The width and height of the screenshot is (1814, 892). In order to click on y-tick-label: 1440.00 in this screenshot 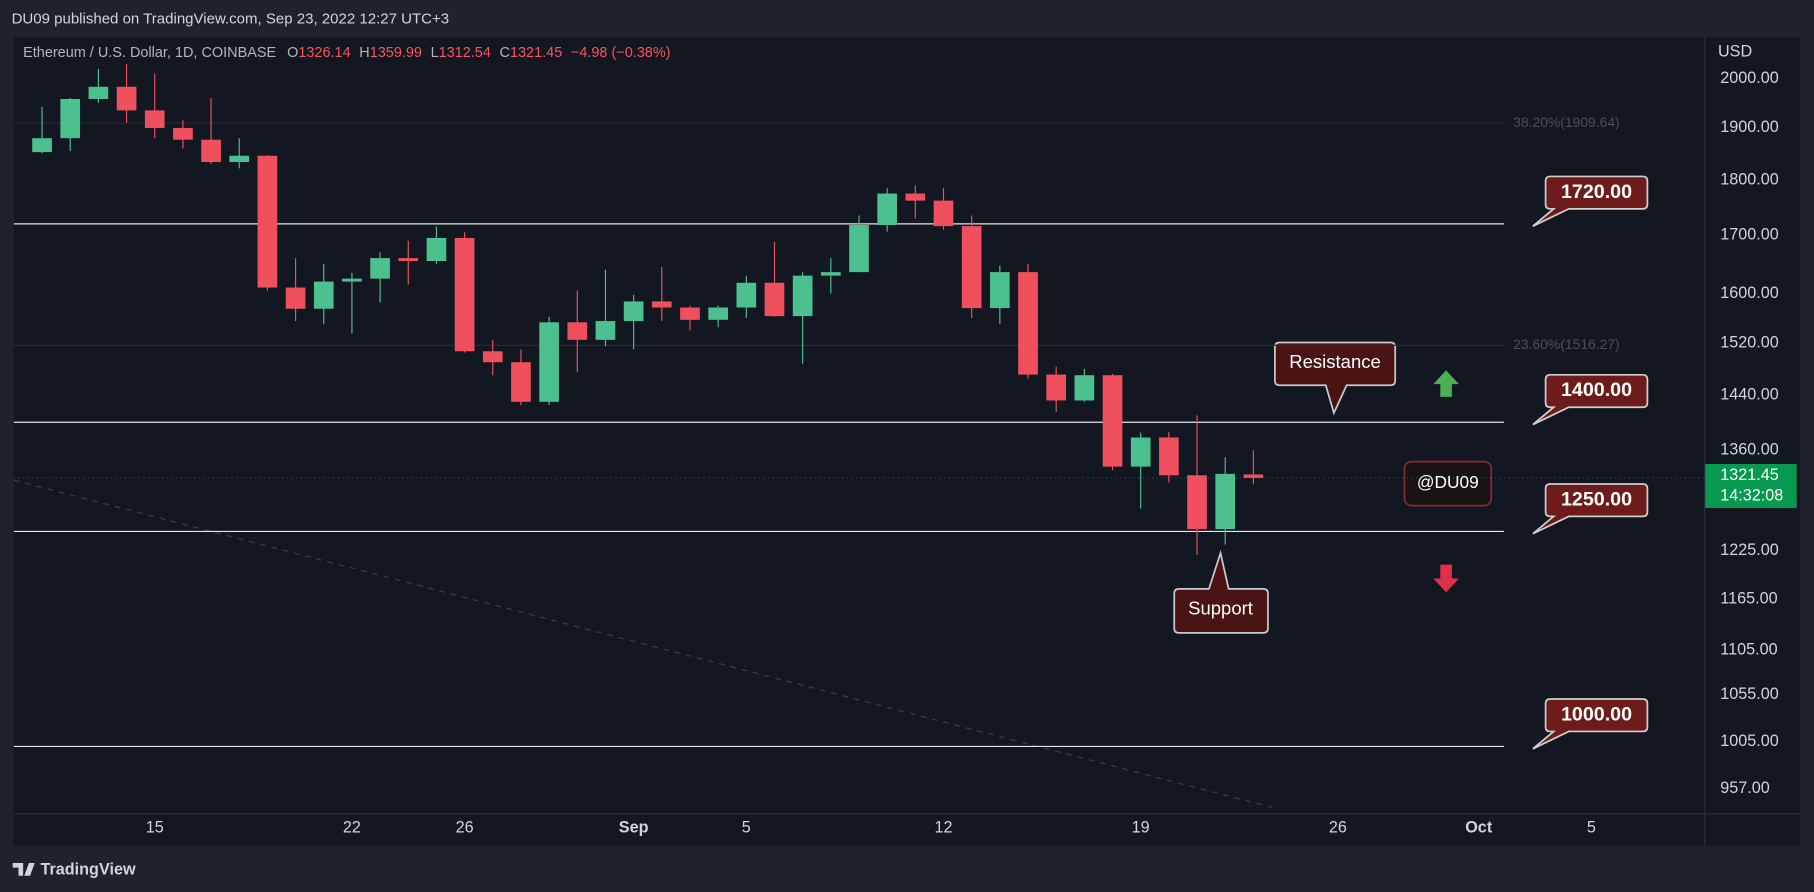, I will do `click(1749, 394)`.